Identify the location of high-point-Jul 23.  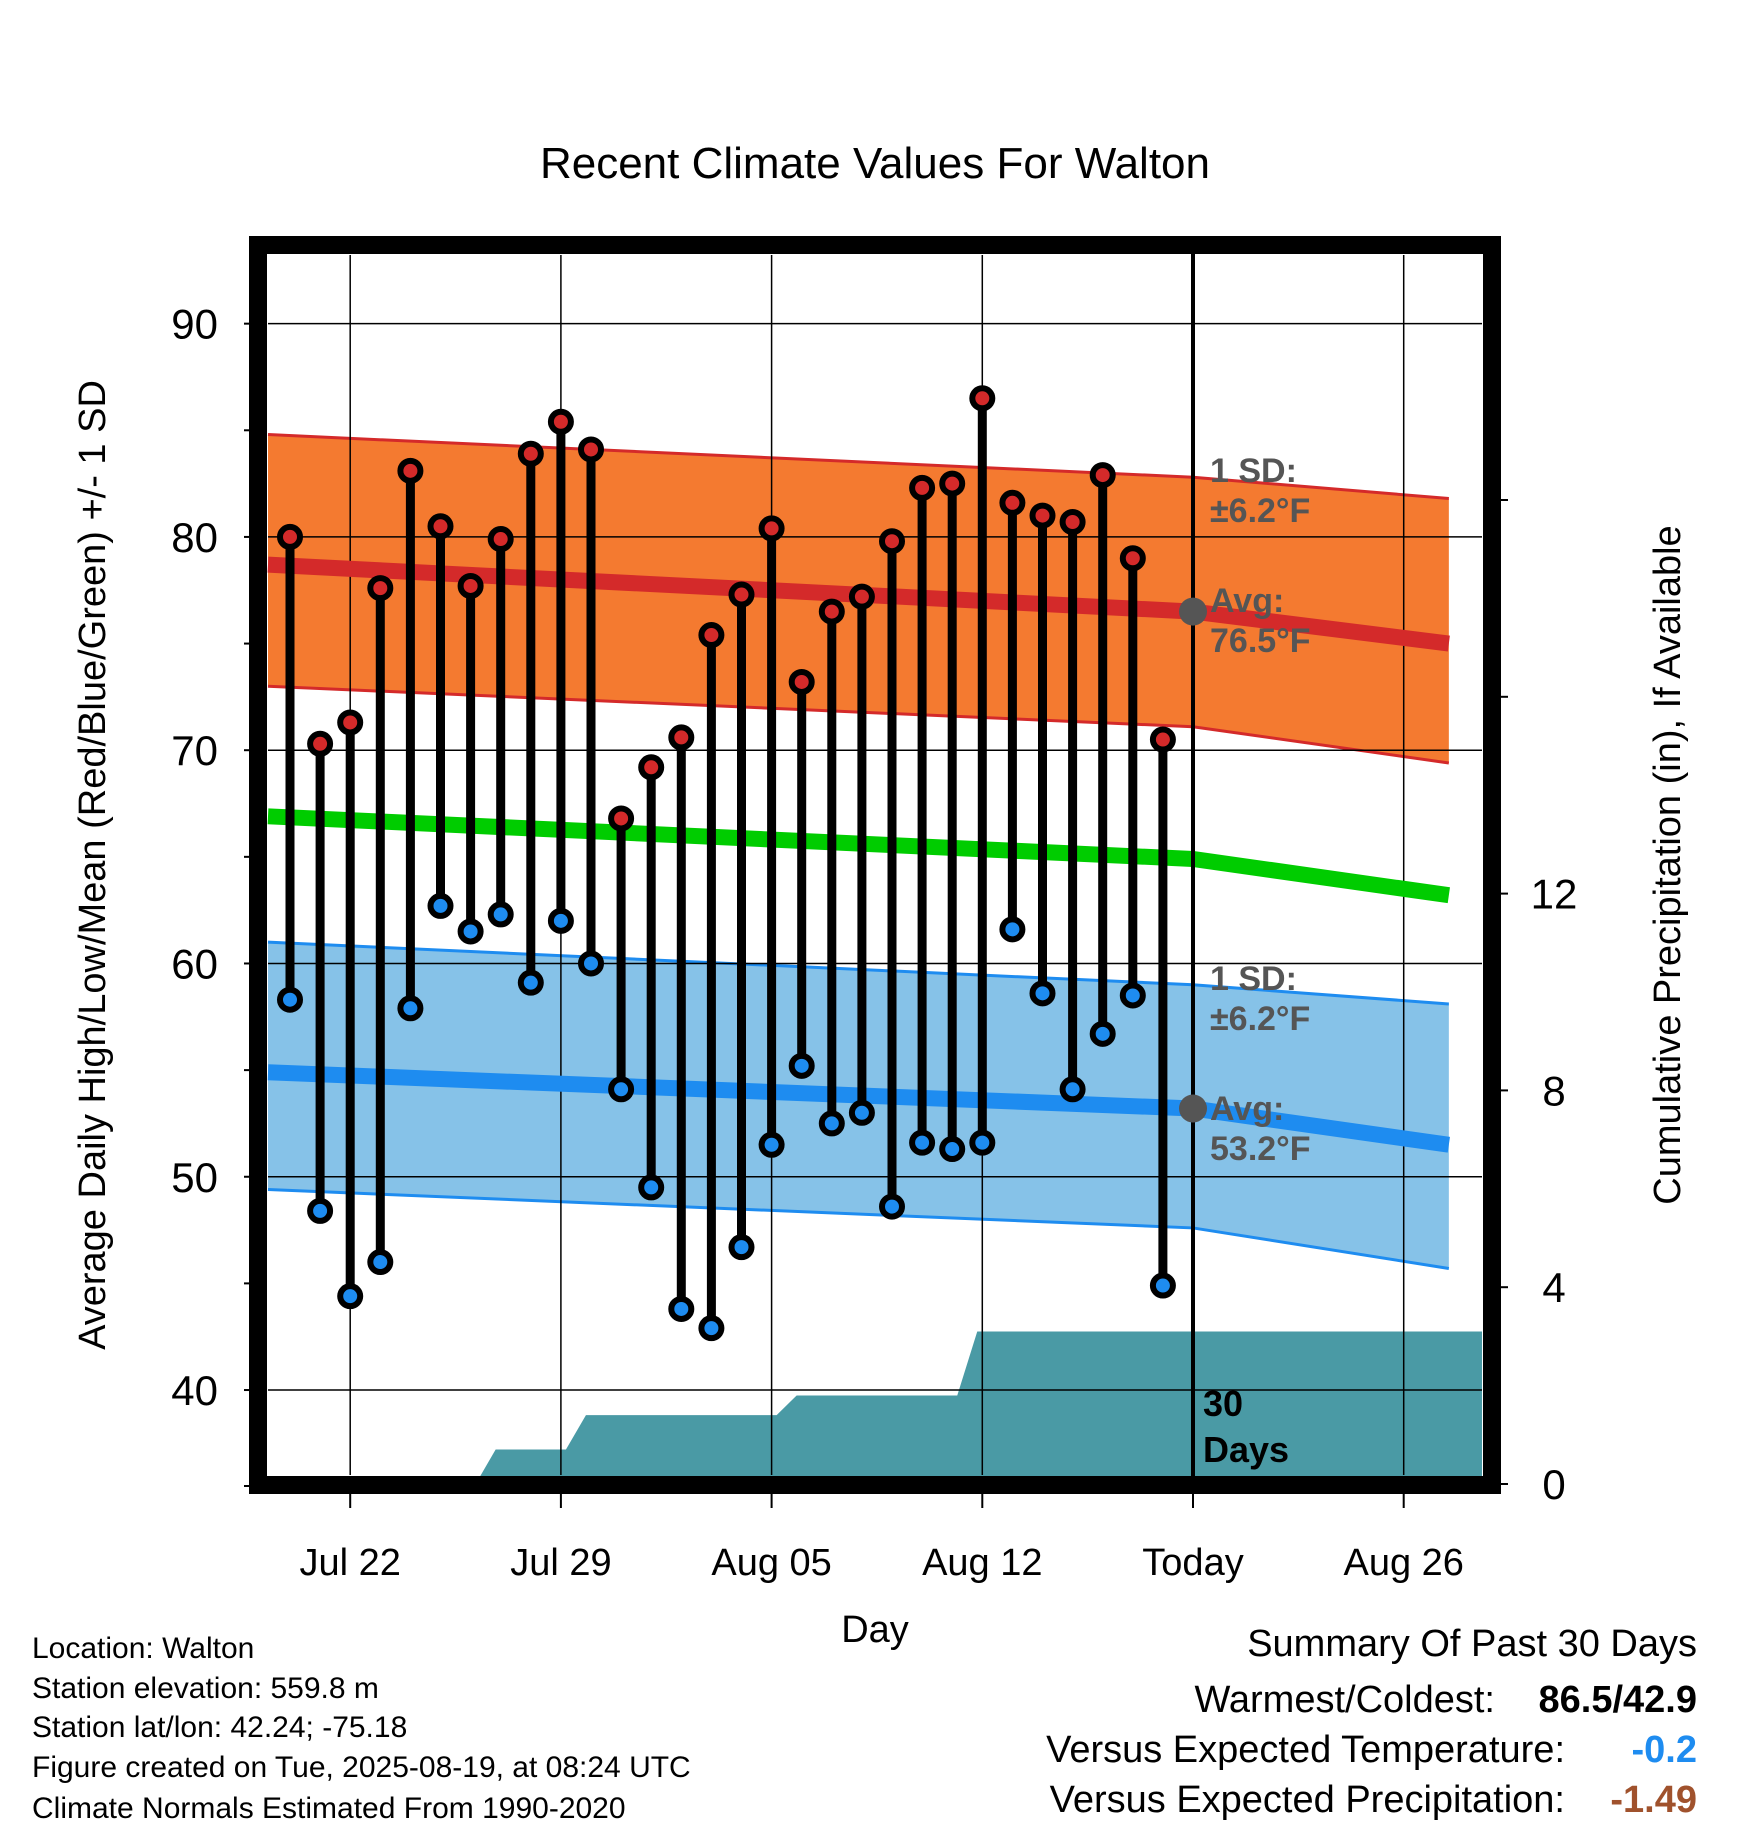
(380, 588).